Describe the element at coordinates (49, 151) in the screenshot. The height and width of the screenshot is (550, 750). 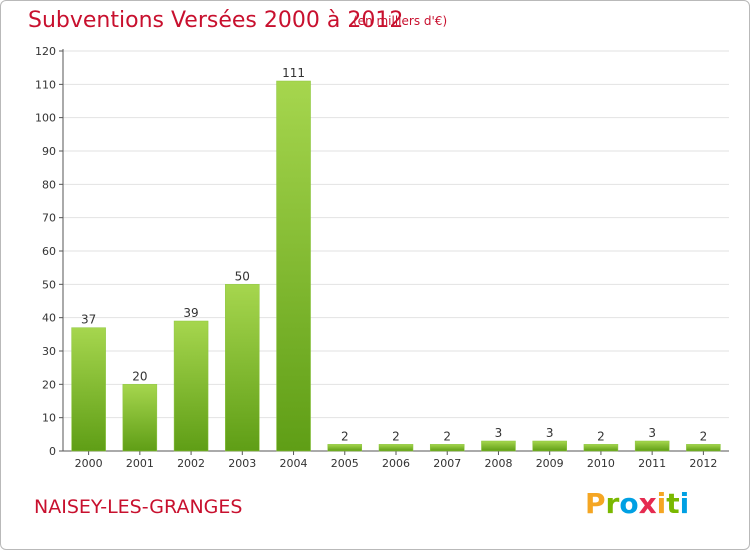
I see `y-tick-label: 90` at that location.